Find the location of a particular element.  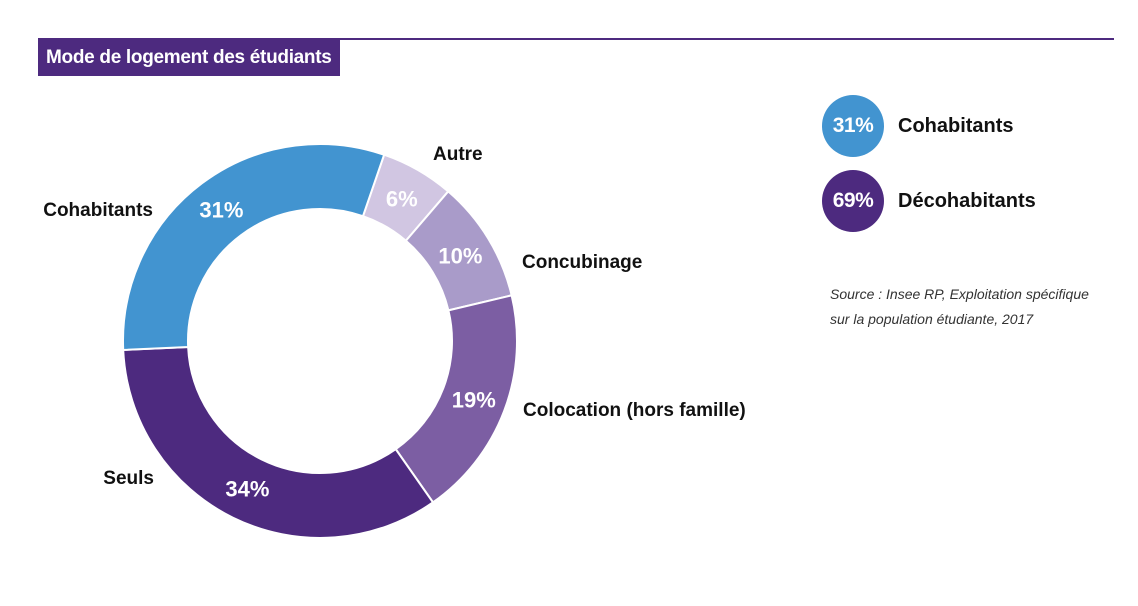

category-label-concubinage: Concubinage is located at coordinates (582, 262).